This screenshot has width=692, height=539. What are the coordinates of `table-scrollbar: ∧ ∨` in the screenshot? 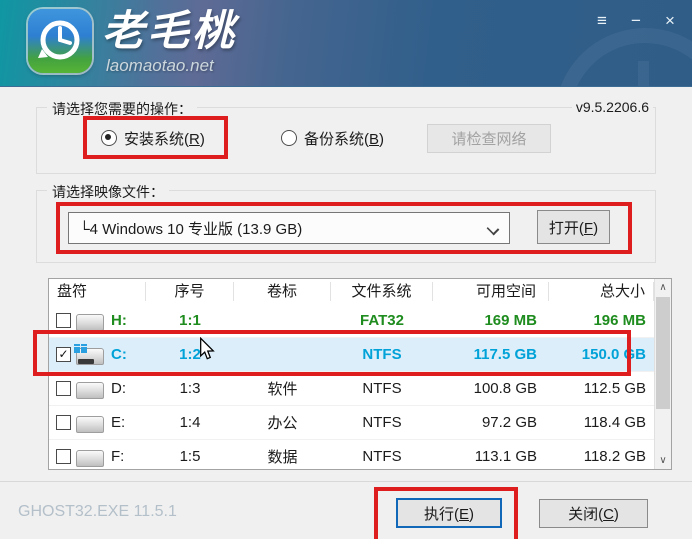 It's located at (662, 374).